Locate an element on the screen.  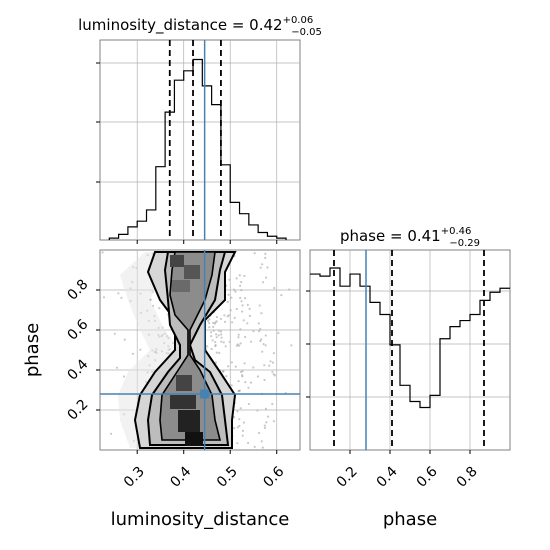
y-tick-label: 0.8 is located at coordinates (77, 289).